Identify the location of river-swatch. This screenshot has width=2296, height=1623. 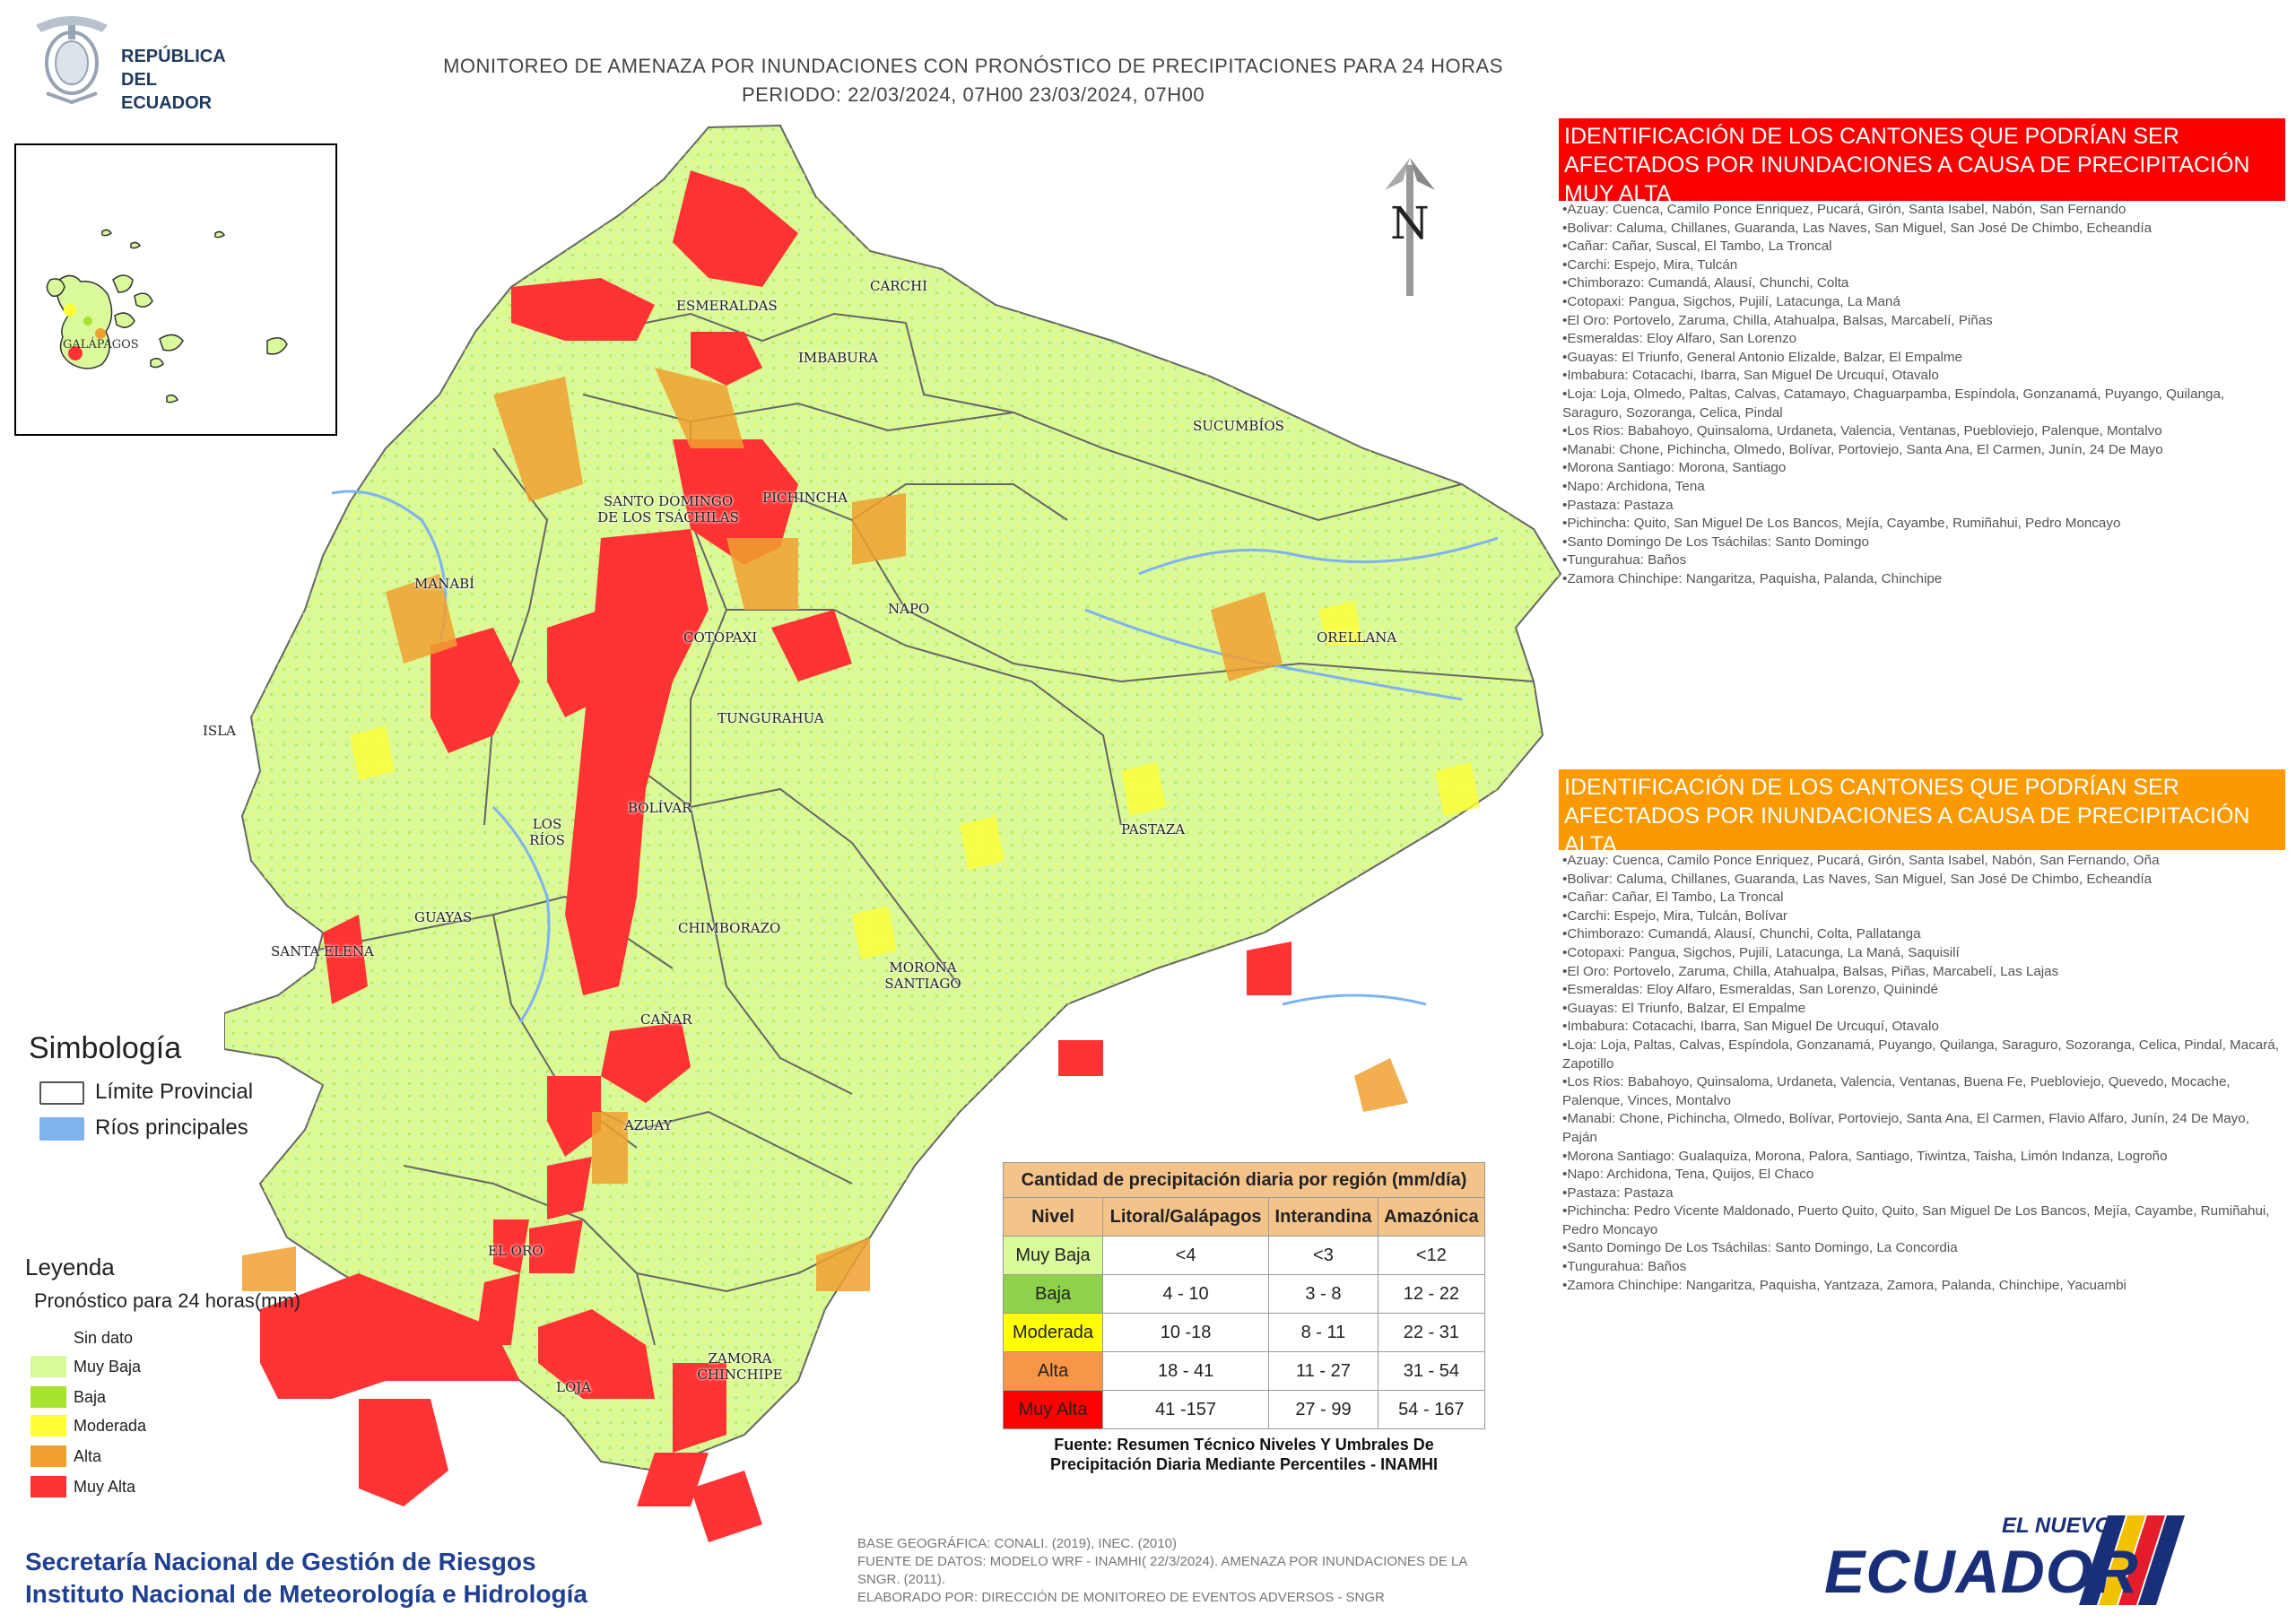
(61, 1129).